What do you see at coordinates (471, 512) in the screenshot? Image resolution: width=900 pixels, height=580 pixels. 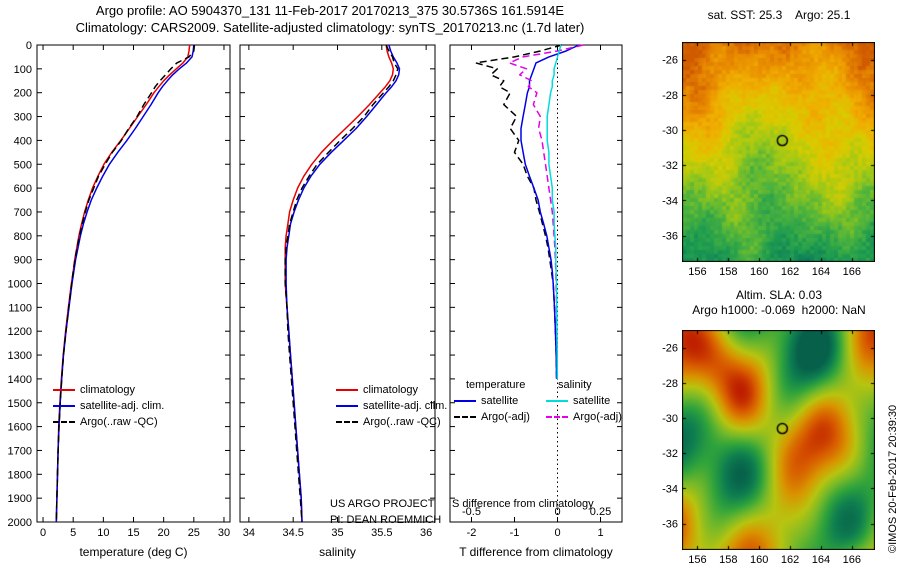 I see `svg-text: -0.5` at bounding box center [471, 512].